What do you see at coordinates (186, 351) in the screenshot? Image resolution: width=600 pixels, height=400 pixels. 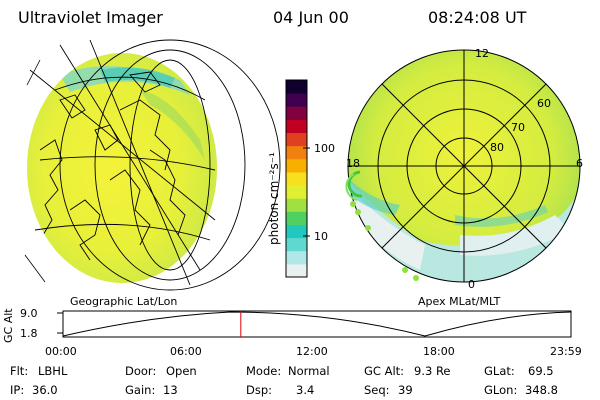 I see `xtick-label-0600: 06:00` at bounding box center [186, 351].